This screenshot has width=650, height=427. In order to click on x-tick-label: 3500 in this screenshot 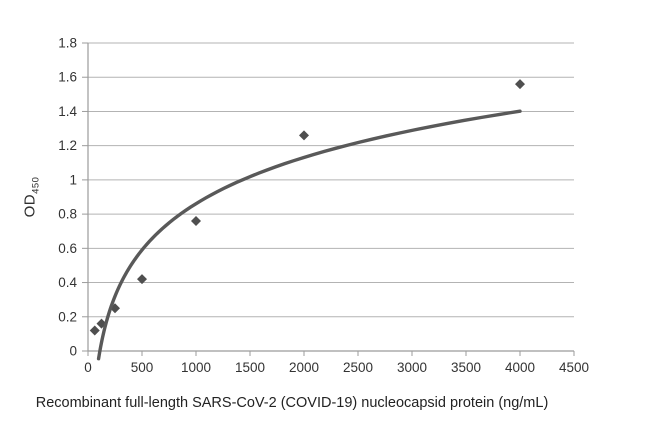, I will do `click(466, 367)`.